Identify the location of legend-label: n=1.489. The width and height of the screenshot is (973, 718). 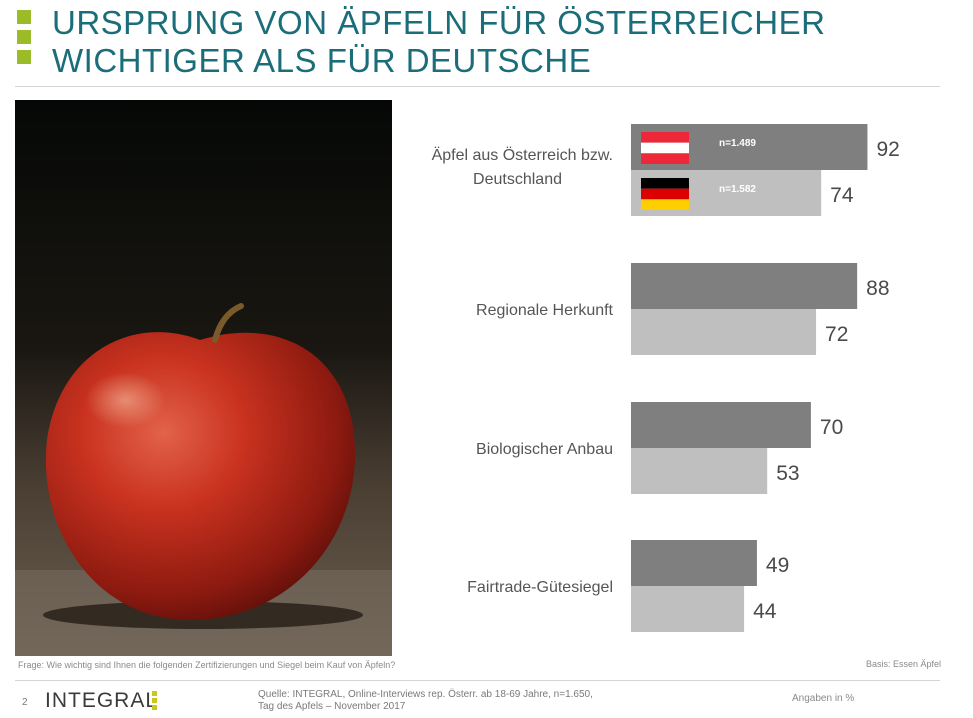
(737, 143).